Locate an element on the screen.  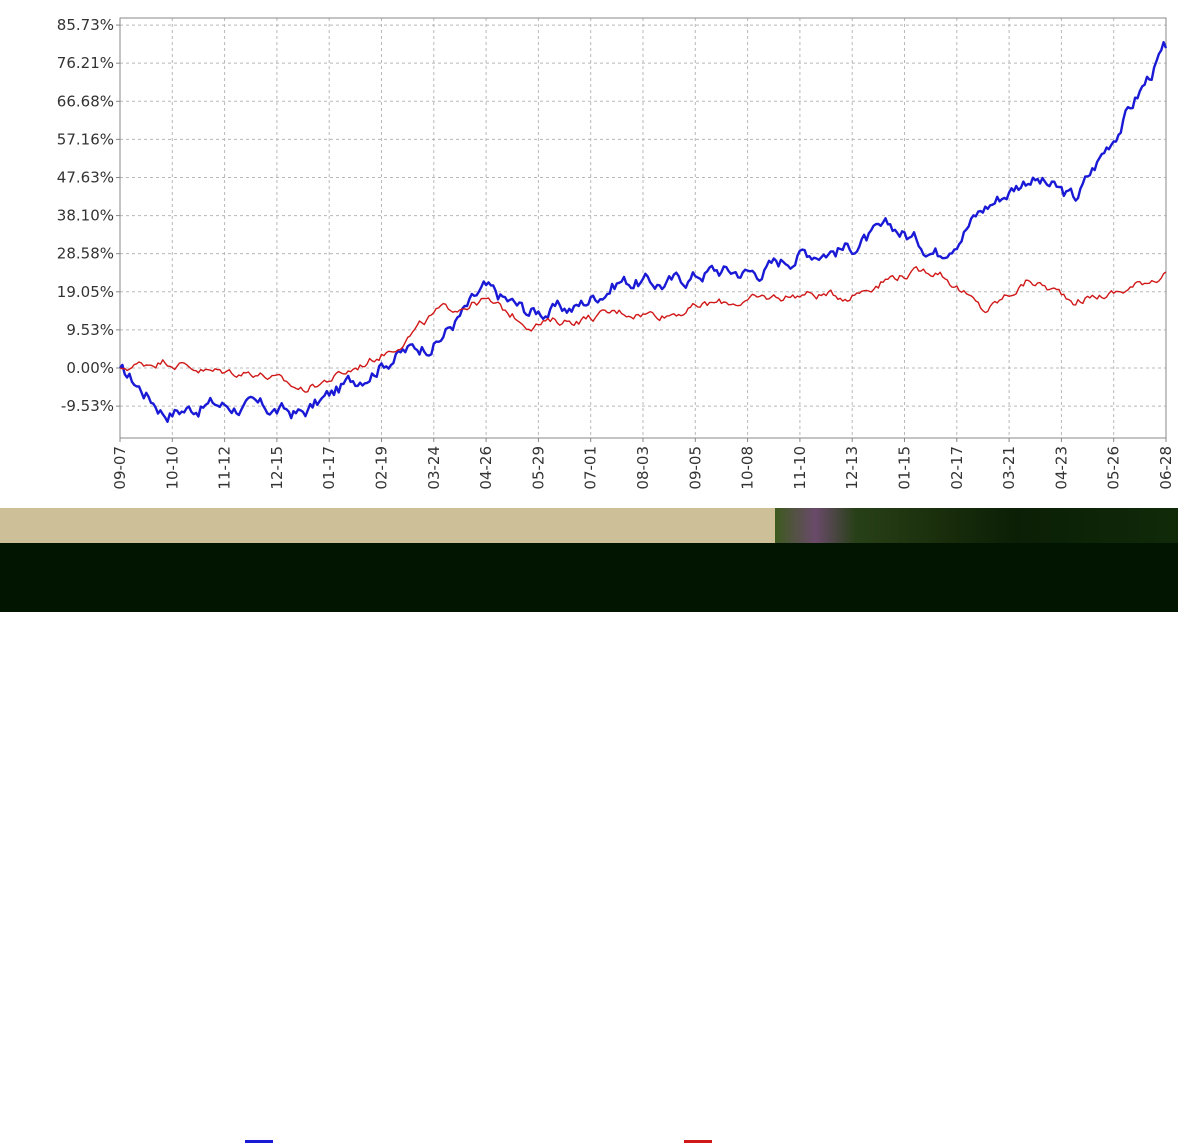
x-tick-label: 03-24 is located at coordinates (434, 468).